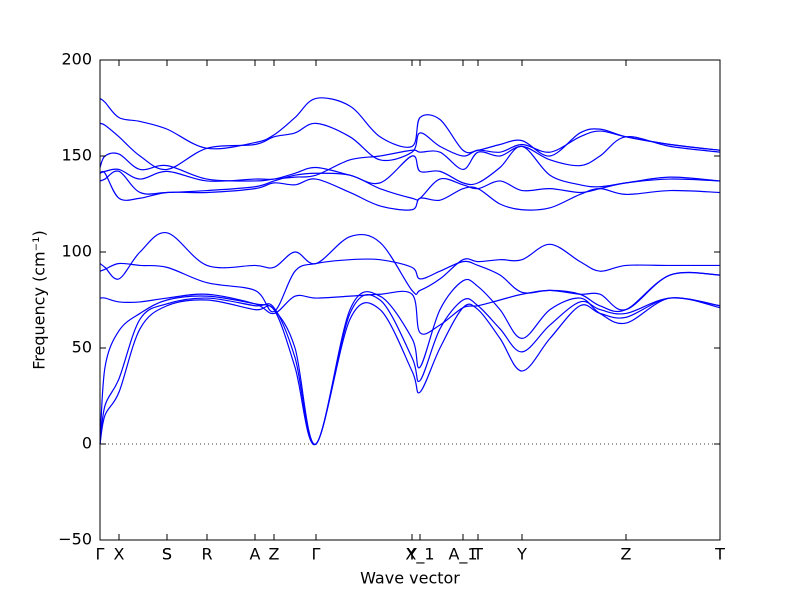 This screenshot has height=600, width=800. Describe the element at coordinates (75, 539) in the screenshot. I see `y-tick-label: −50` at that location.